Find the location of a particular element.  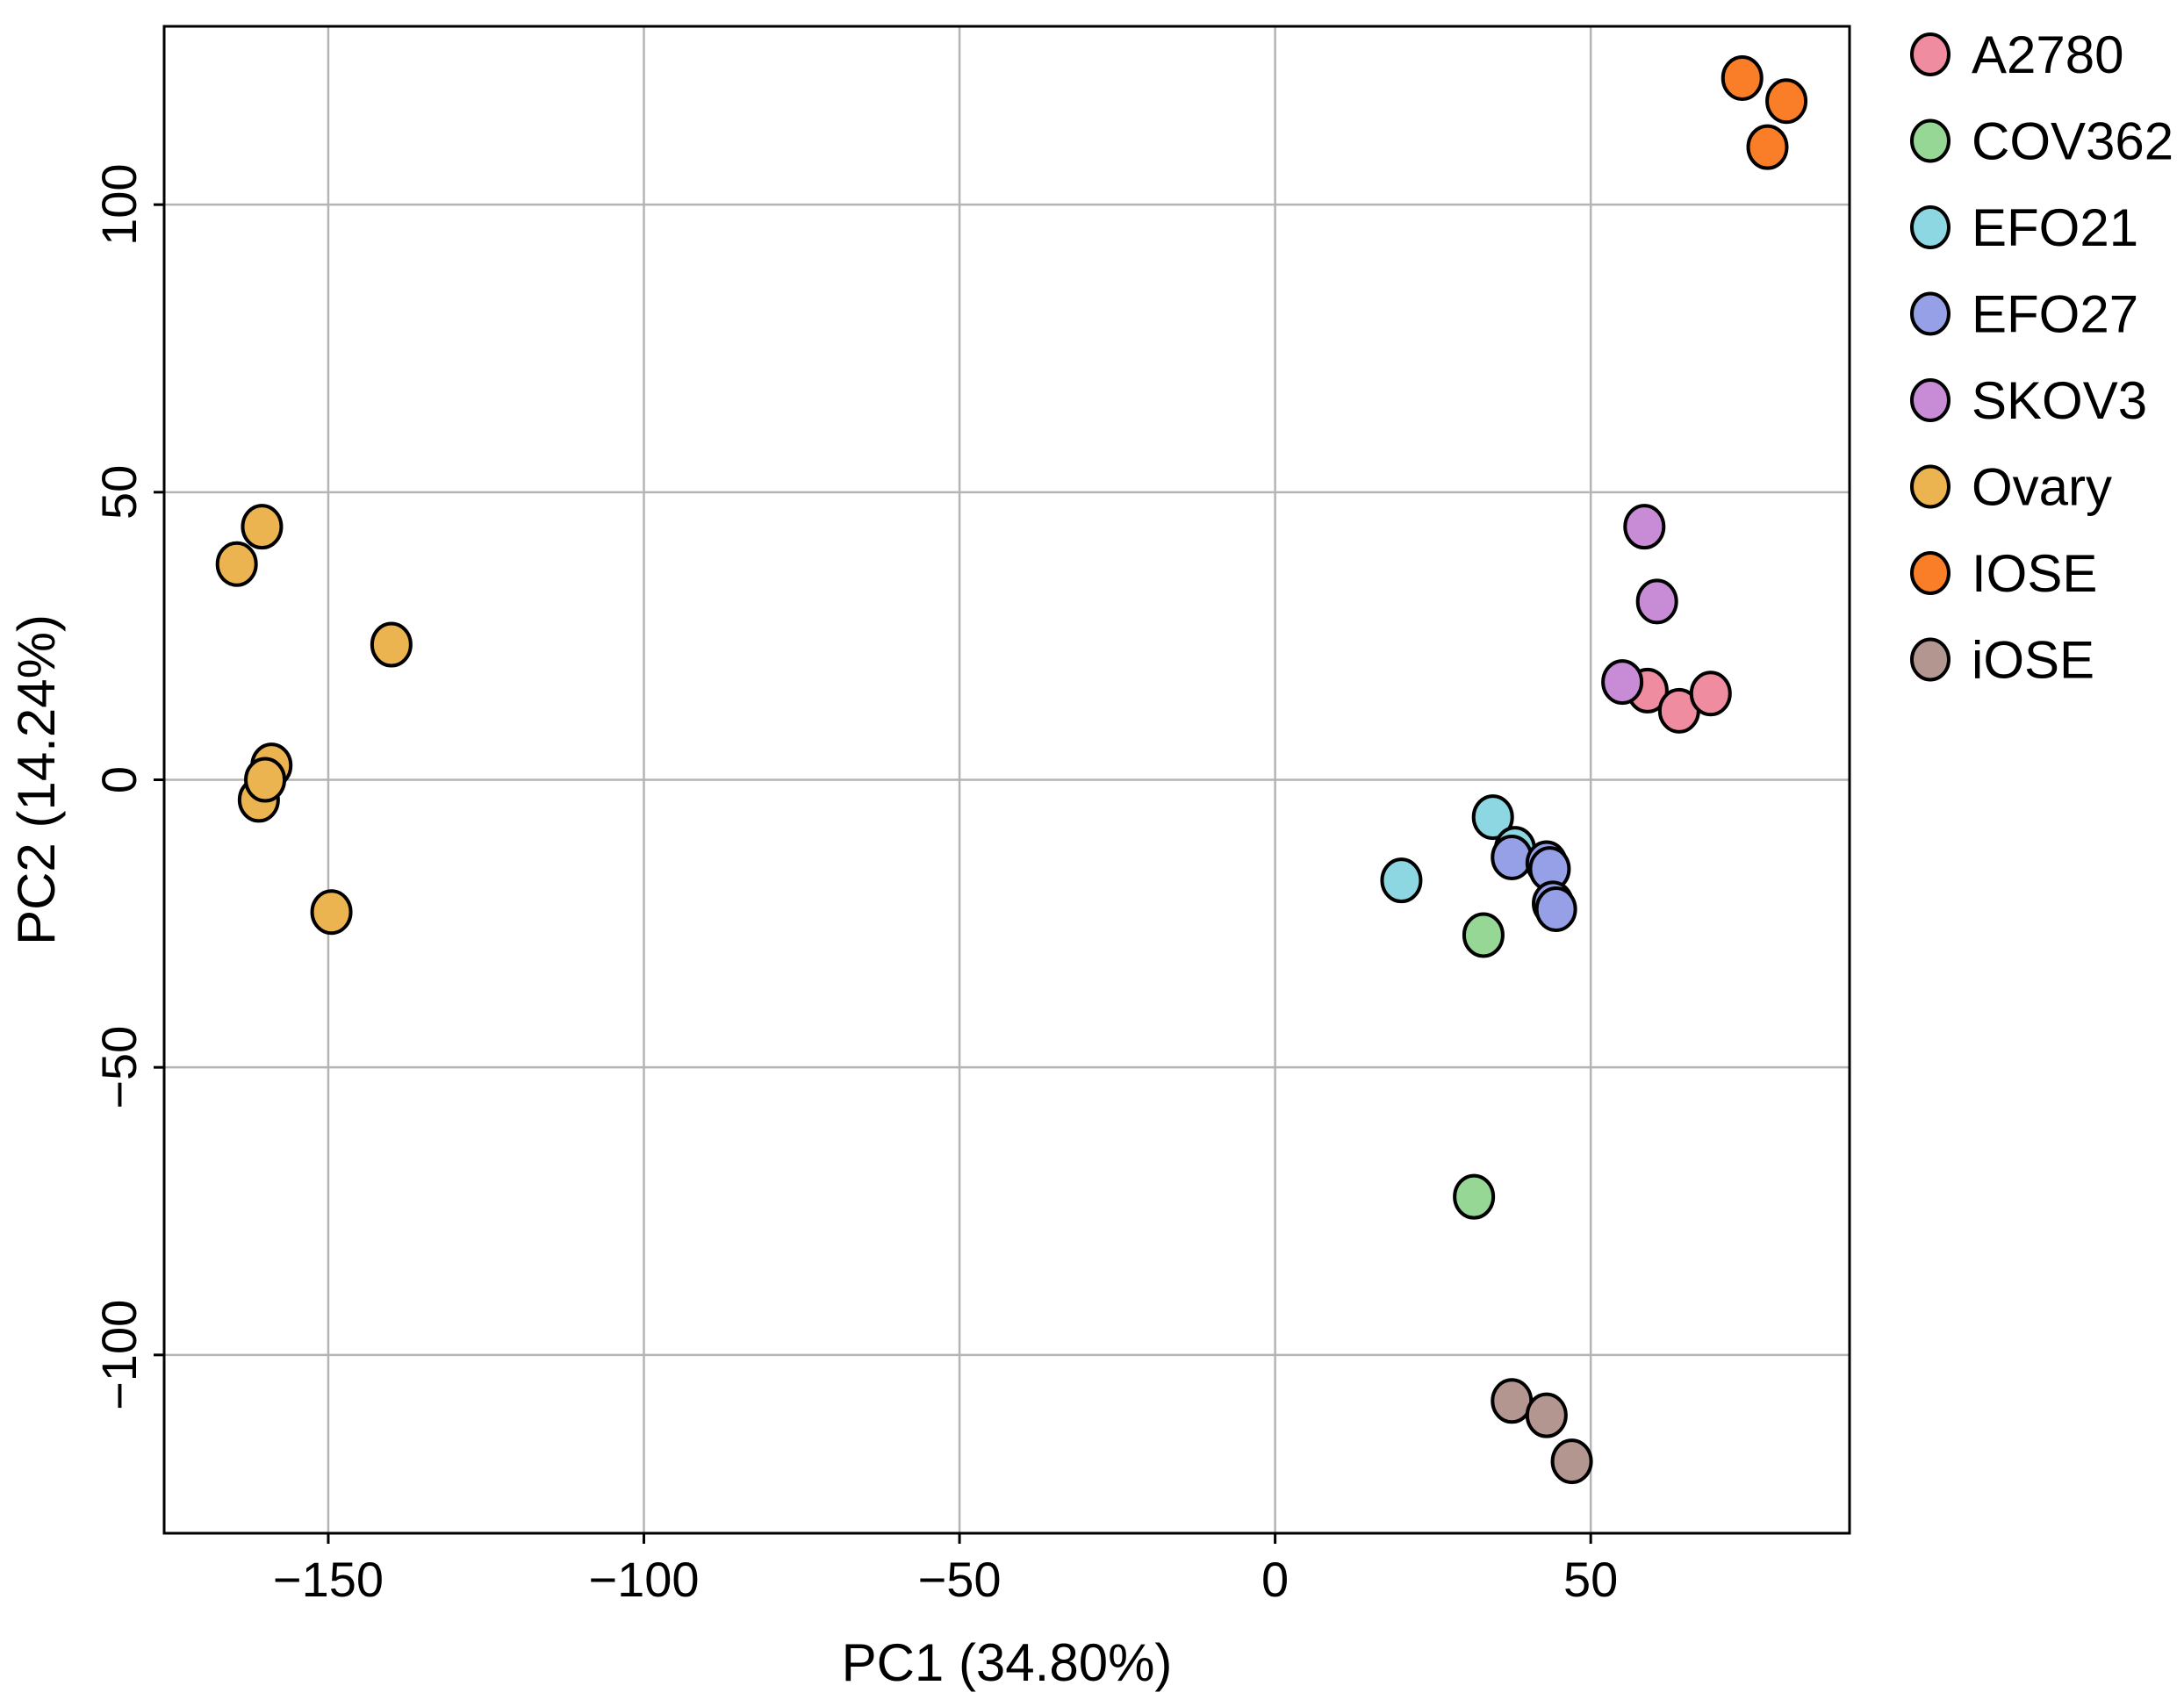

legend-label: SKOV3 is located at coordinates (2059, 400).